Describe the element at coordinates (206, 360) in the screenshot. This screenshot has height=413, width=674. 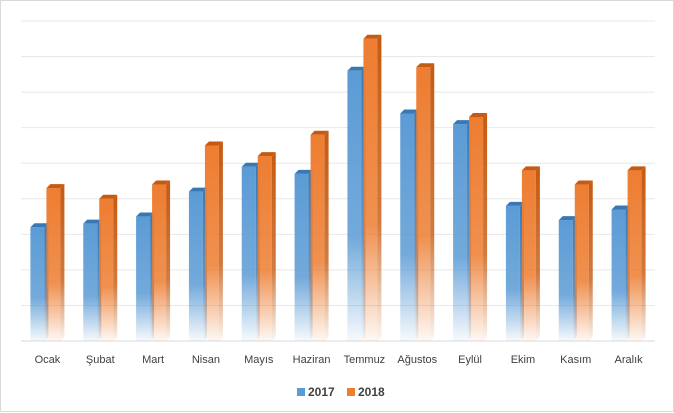
I see `x-tick-label: Nisan` at that location.